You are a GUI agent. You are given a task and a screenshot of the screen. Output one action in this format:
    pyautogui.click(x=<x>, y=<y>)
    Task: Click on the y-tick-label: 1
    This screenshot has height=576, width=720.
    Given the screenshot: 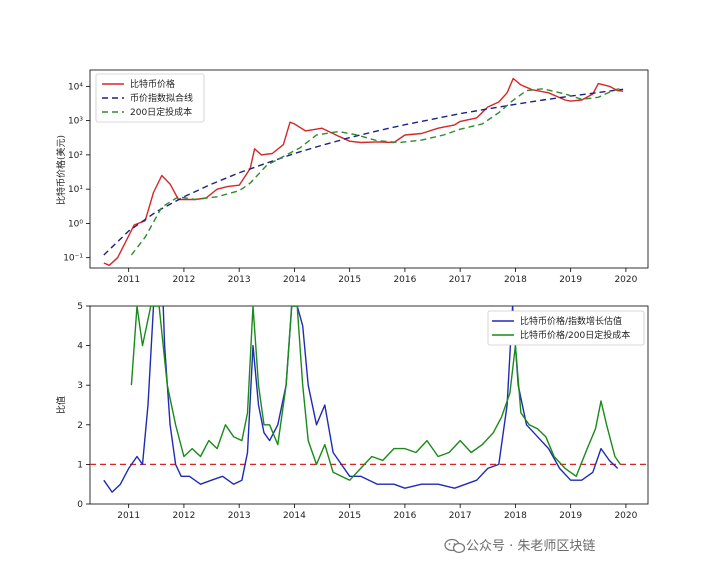 What is the action you would take?
    pyautogui.click(x=80, y=465)
    